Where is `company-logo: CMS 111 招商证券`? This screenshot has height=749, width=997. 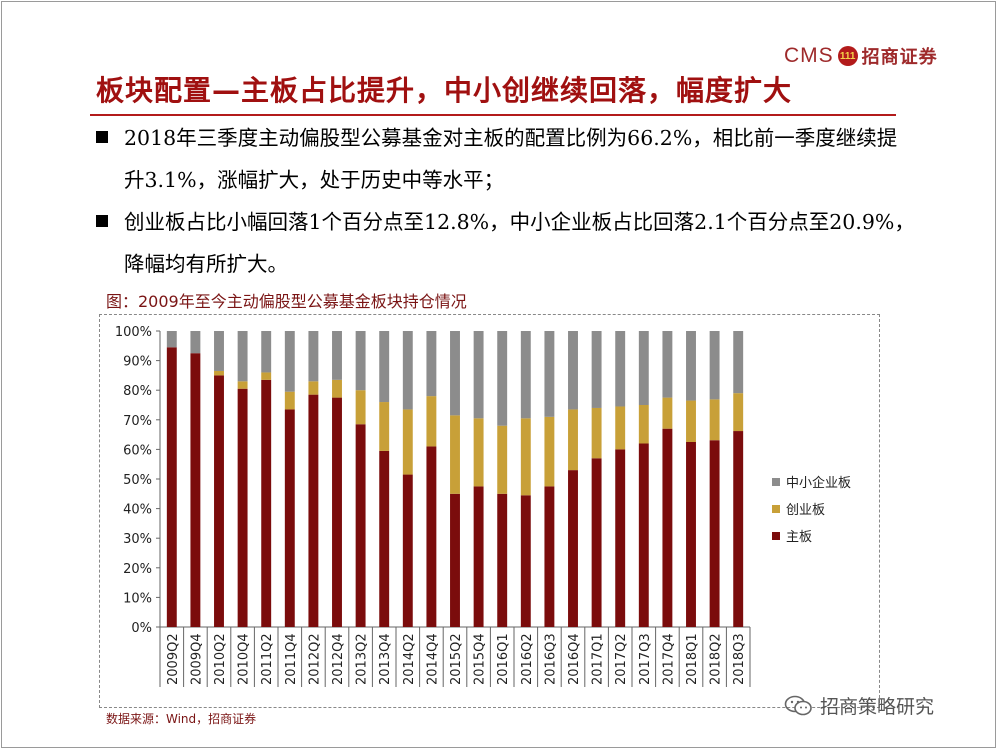
company-logo: CMS 111 招商证券 is located at coordinates (861, 56).